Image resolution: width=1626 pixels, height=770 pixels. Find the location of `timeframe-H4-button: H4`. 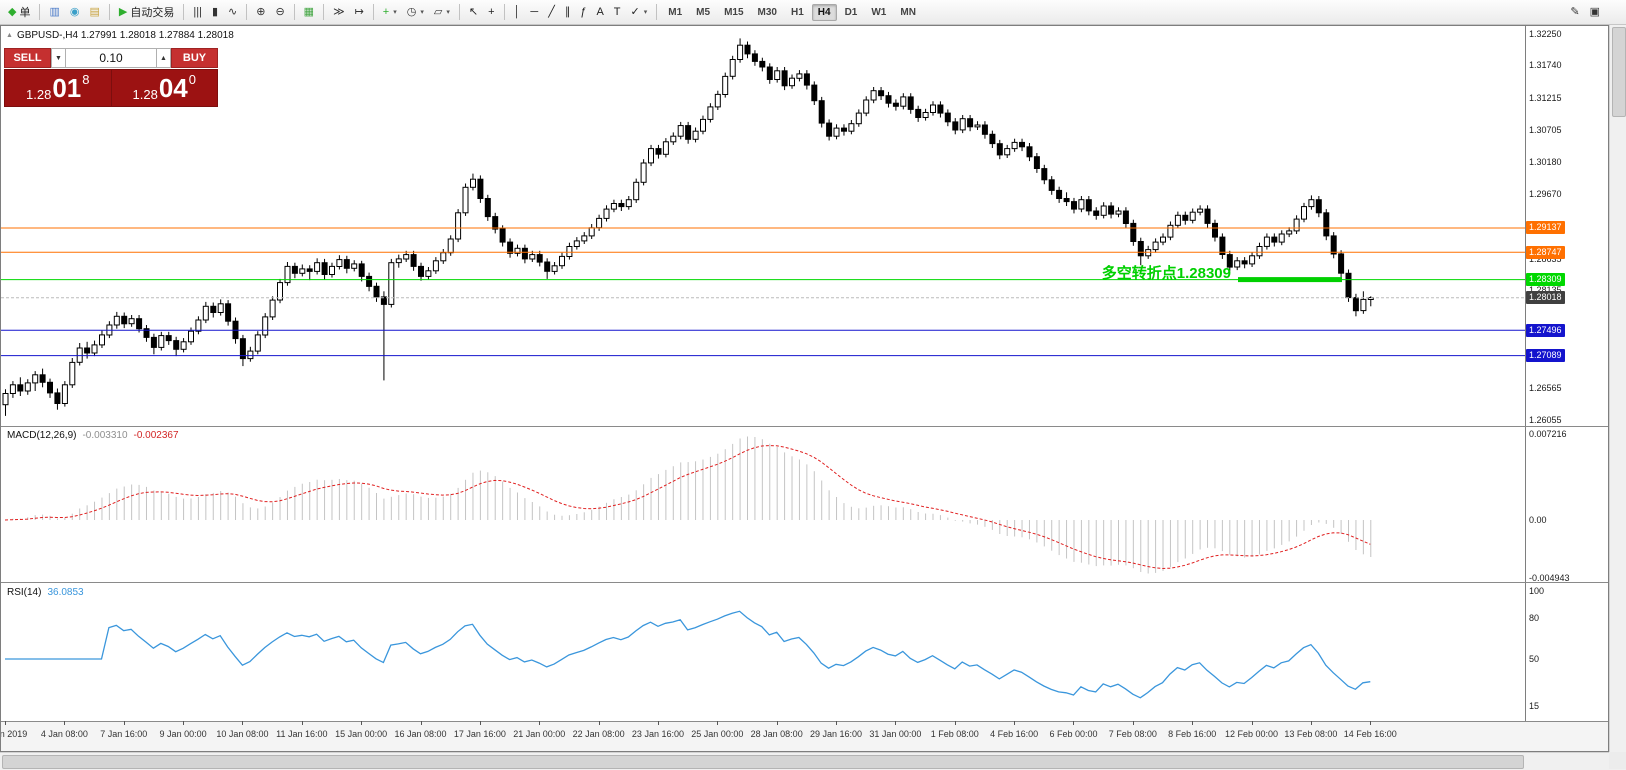

timeframe-H4-button: H4 is located at coordinates (824, 12).